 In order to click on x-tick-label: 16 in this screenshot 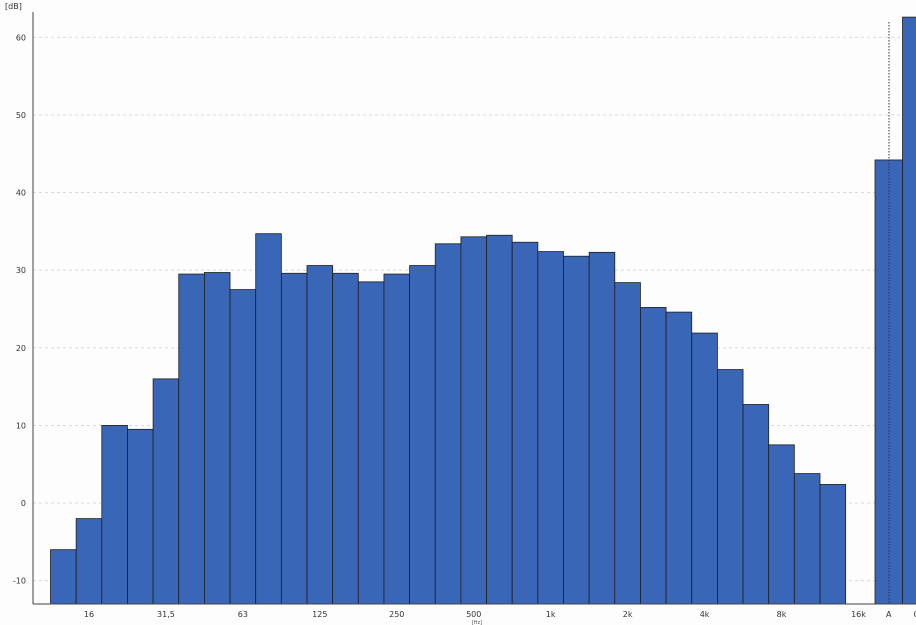, I will do `click(89, 614)`.